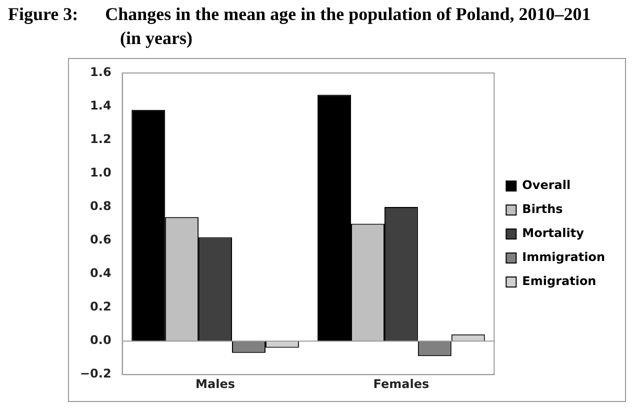 The width and height of the screenshot is (644, 416). What do you see at coordinates (553, 233) in the screenshot?
I see `legend-label: Mortality` at bounding box center [553, 233].